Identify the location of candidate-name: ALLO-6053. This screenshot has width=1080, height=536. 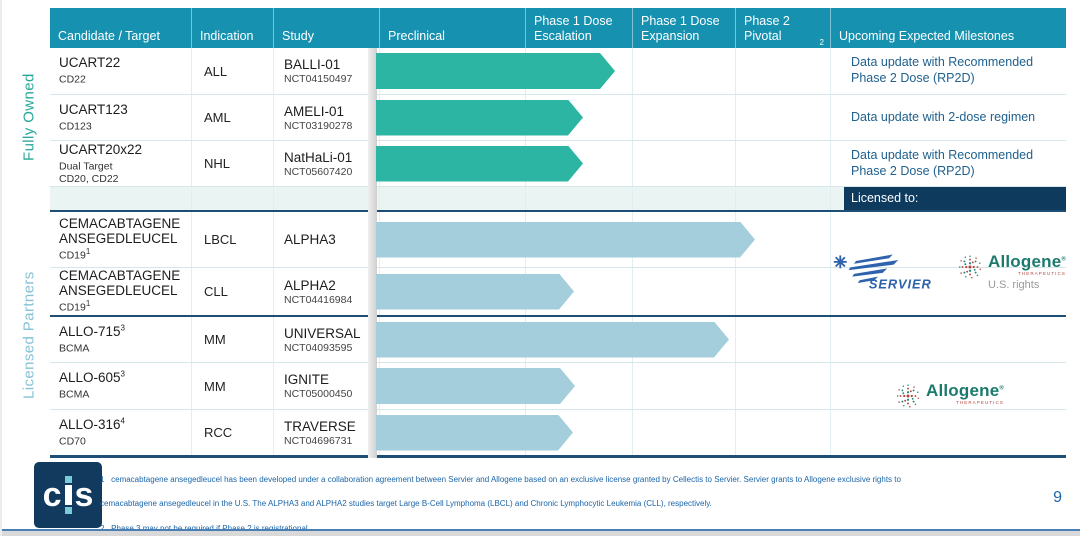
(92, 377).